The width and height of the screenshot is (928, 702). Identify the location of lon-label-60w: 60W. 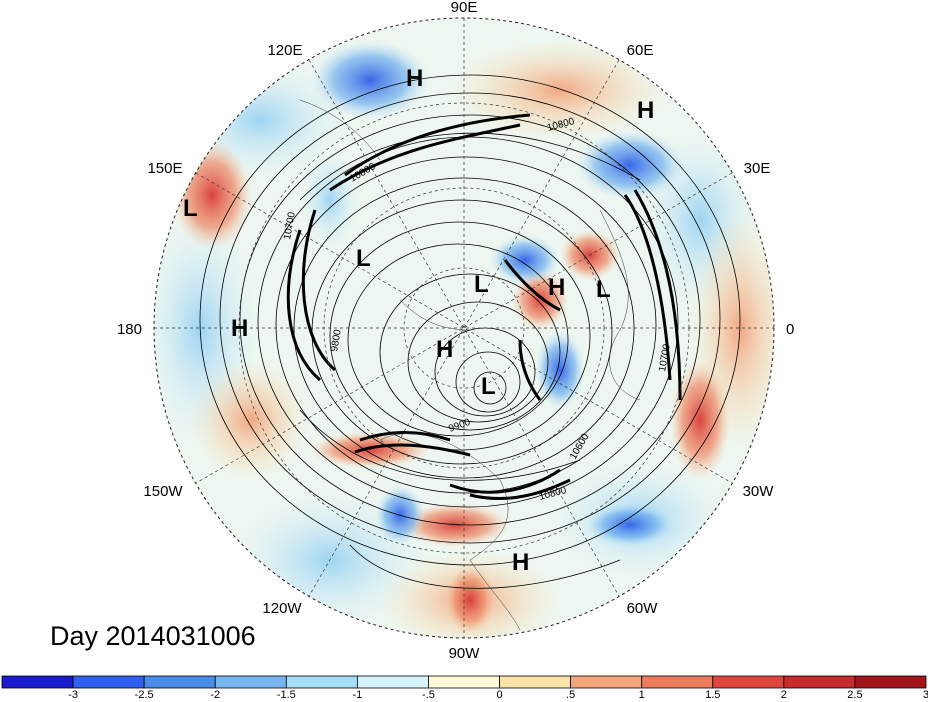
(643, 608).